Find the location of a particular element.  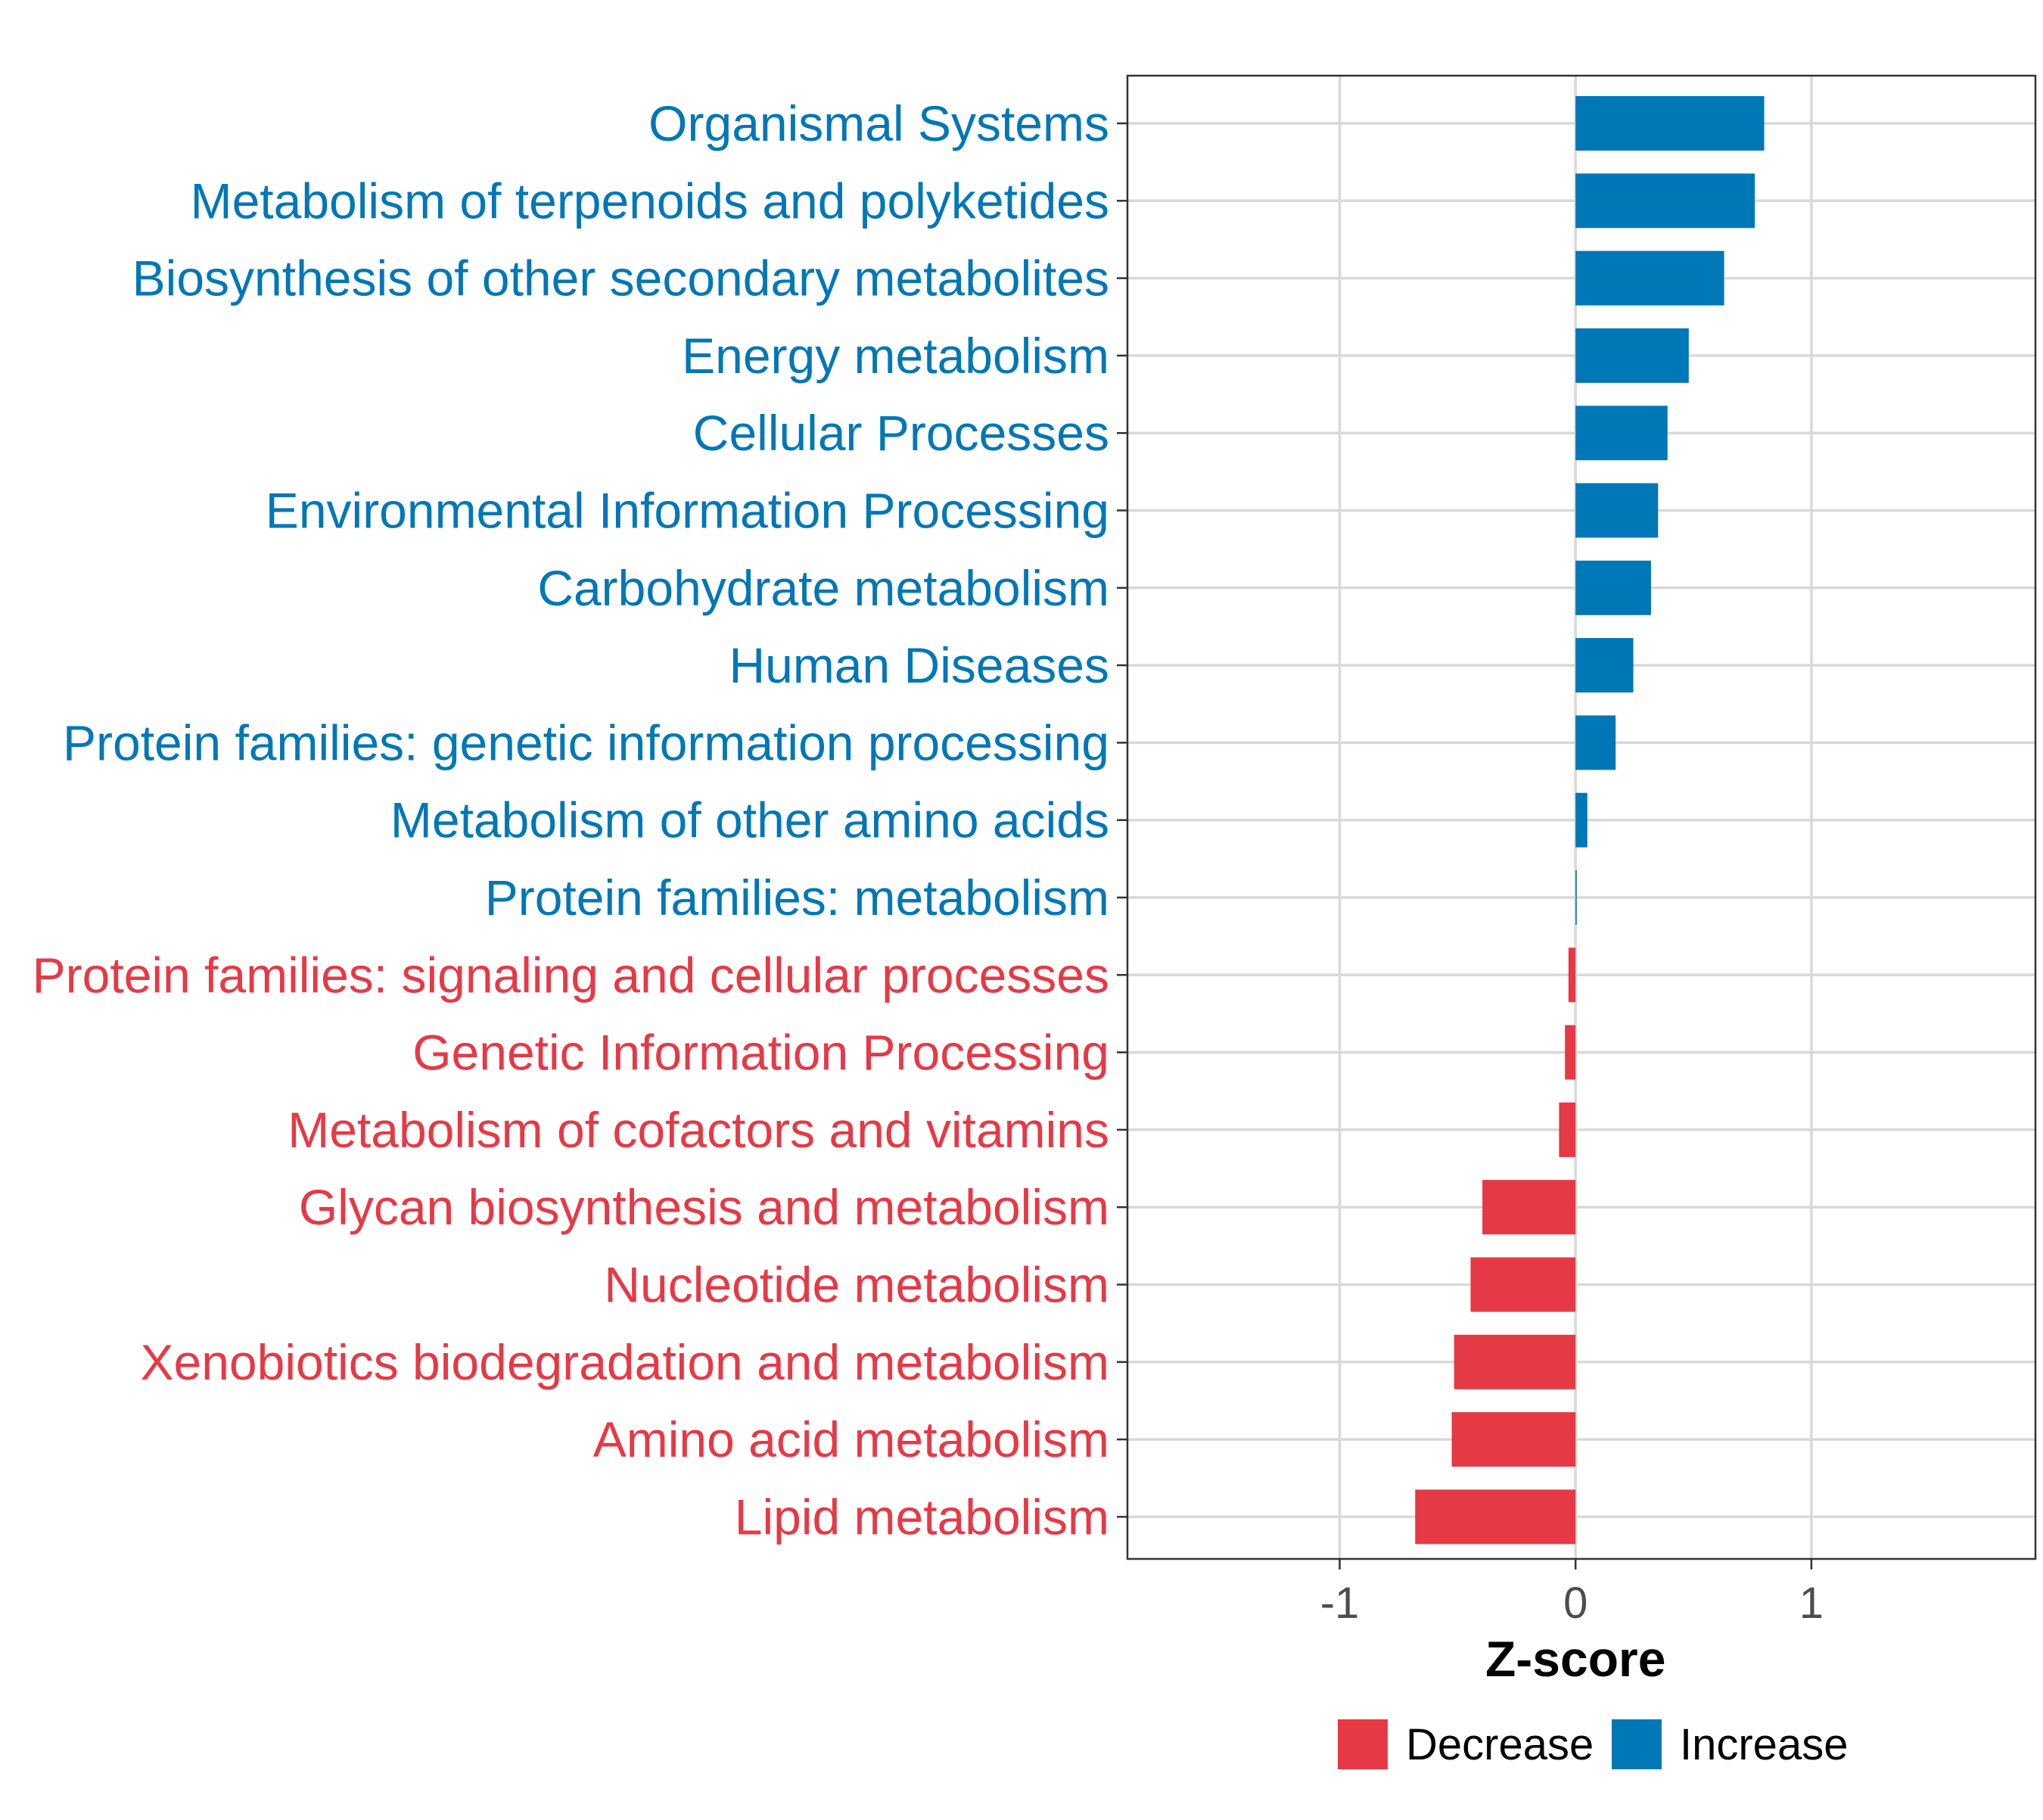

category-label: Protein families: metabolism is located at coordinates (797, 898).